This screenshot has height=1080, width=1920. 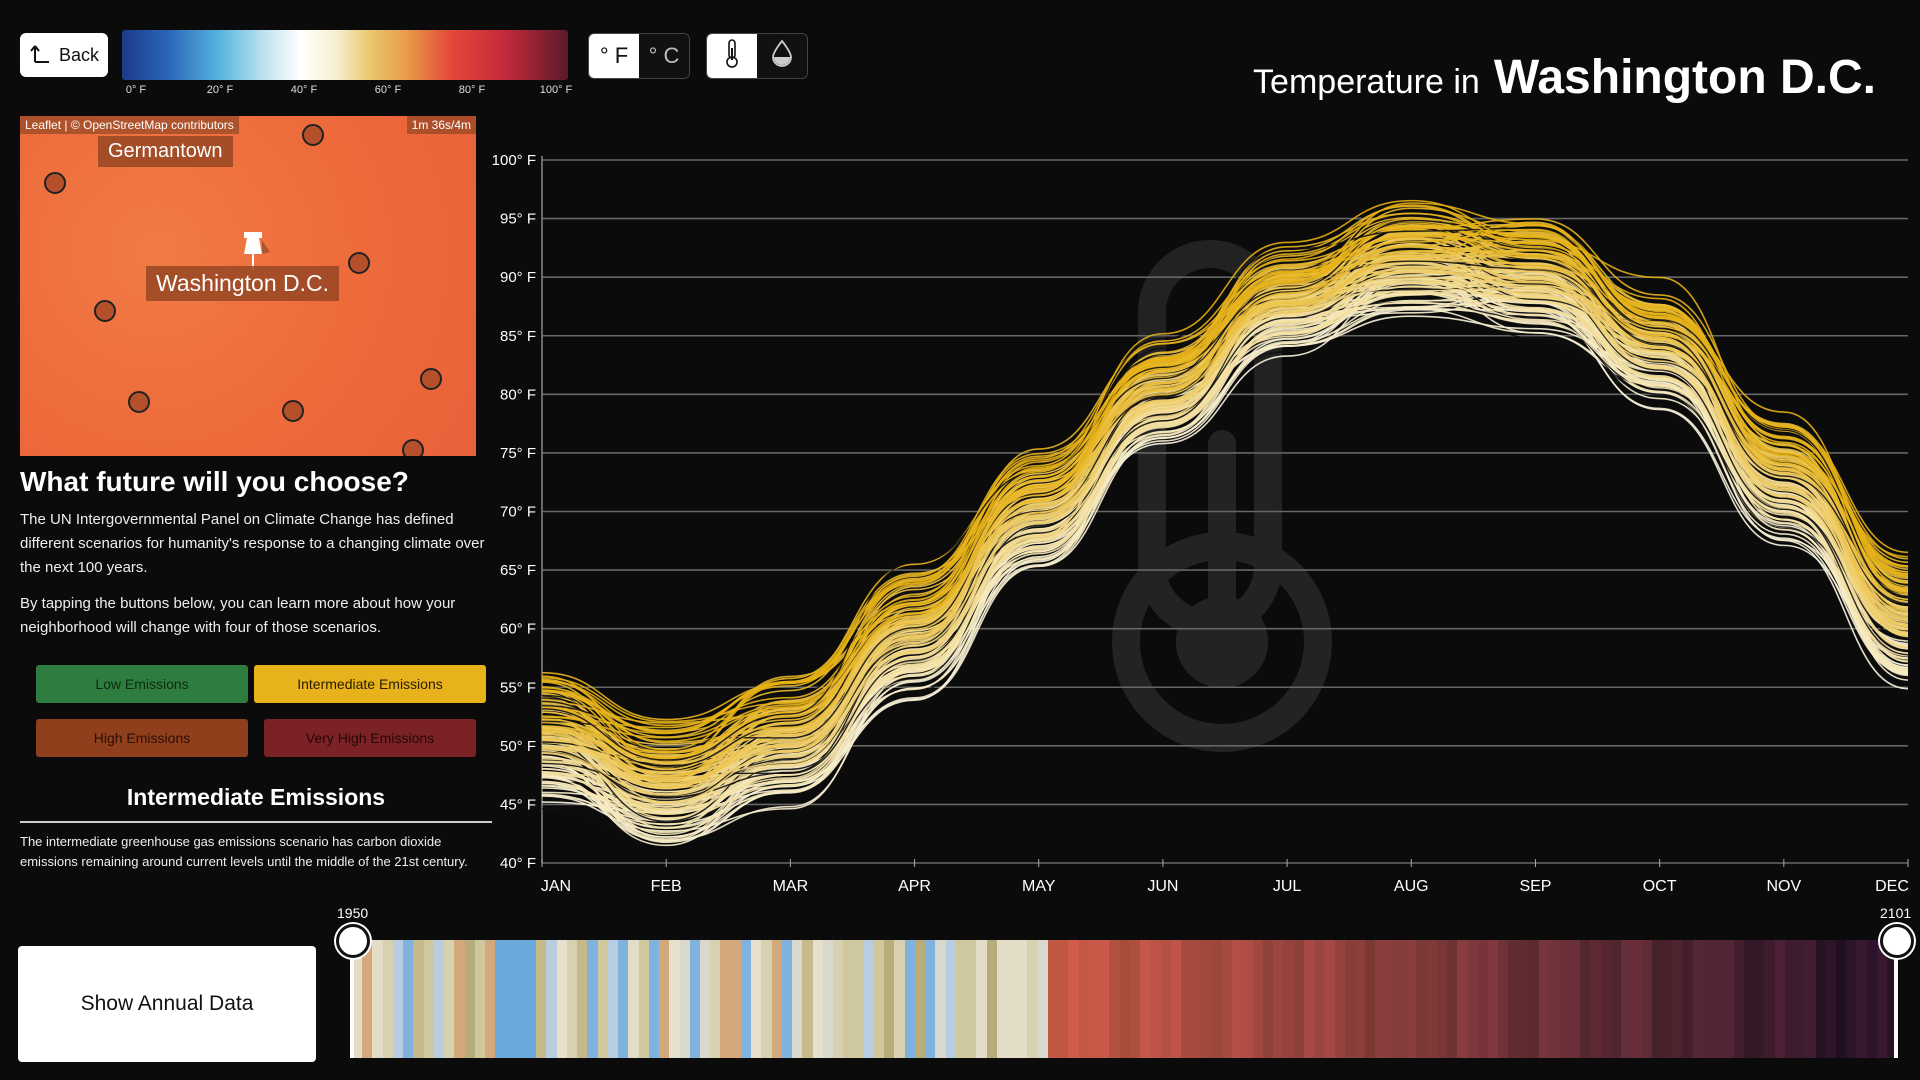 I want to click on temperature-mode-toggle, so click(x=732, y=56).